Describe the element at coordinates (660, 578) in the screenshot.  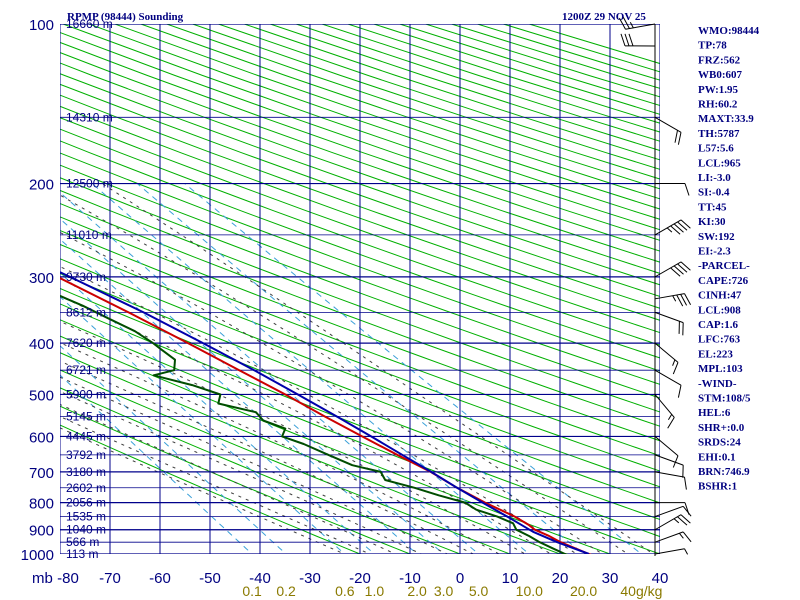
I see `temperature-label: 40` at that location.